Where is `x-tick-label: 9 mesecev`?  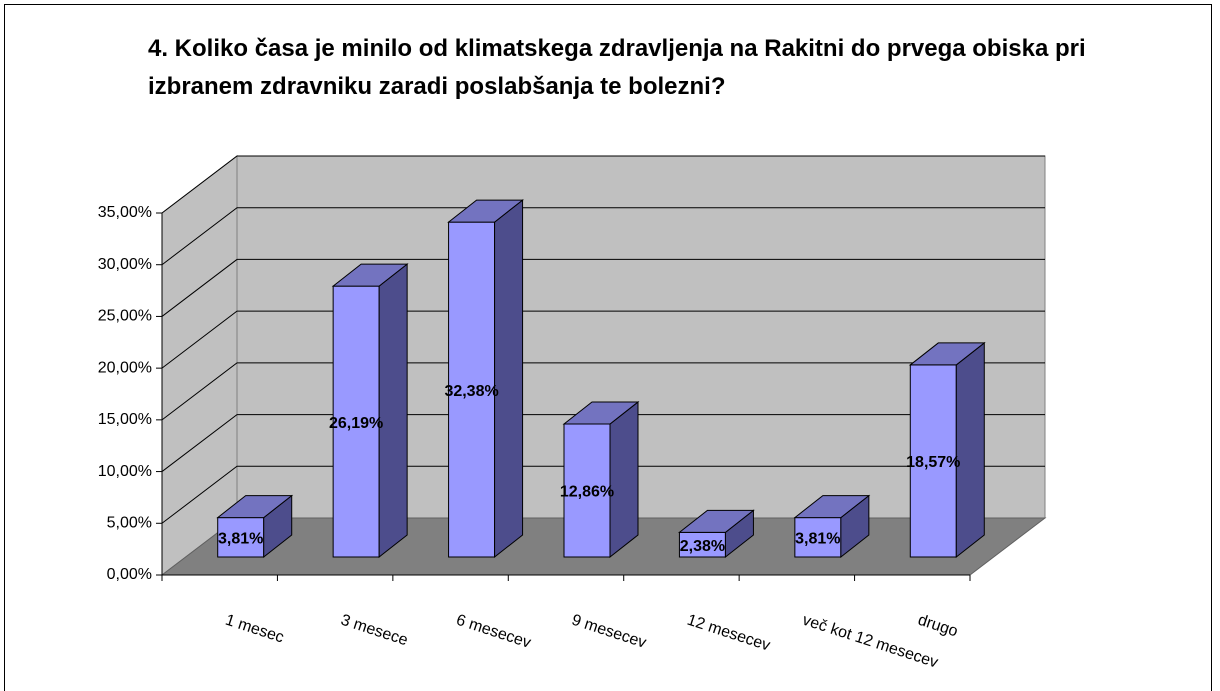 x-tick-label: 9 mesecev is located at coordinates (608, 632).